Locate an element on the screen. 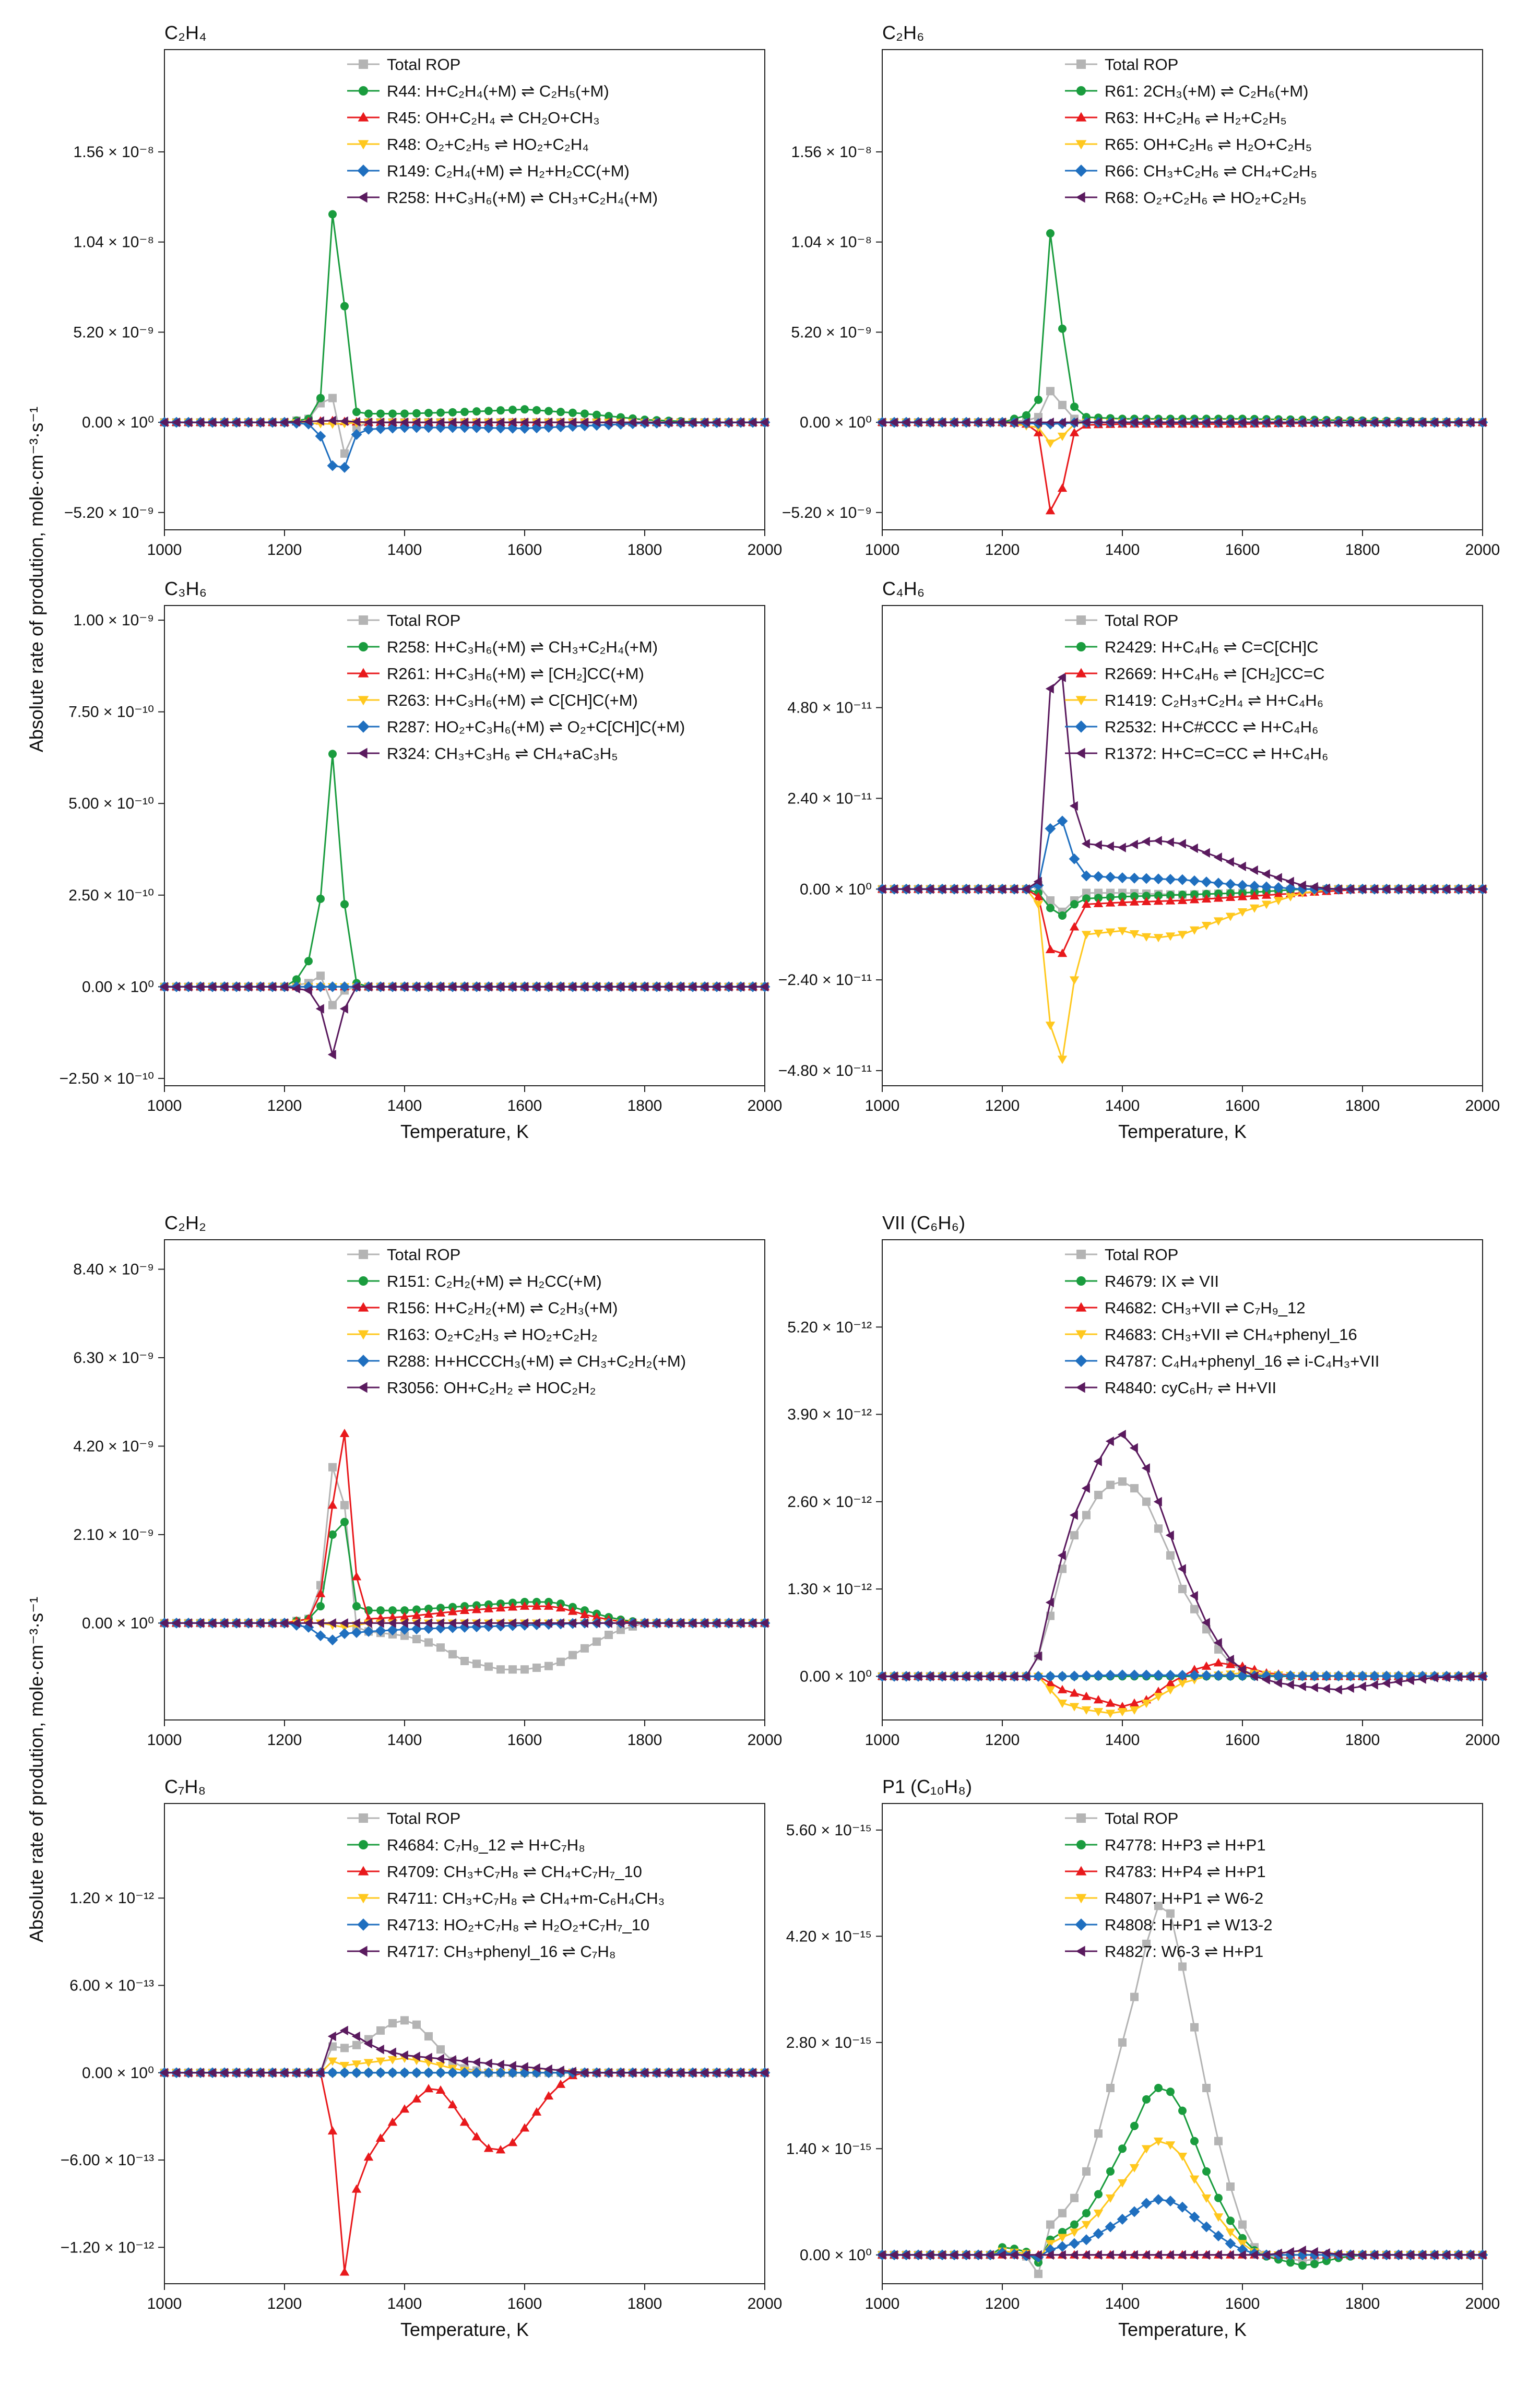 Image resolution: width=1540 pixels, height=2385 pixels. y-tick-label: 6.30 × 10⁻⁹ is located at coordinates (113, 1358).